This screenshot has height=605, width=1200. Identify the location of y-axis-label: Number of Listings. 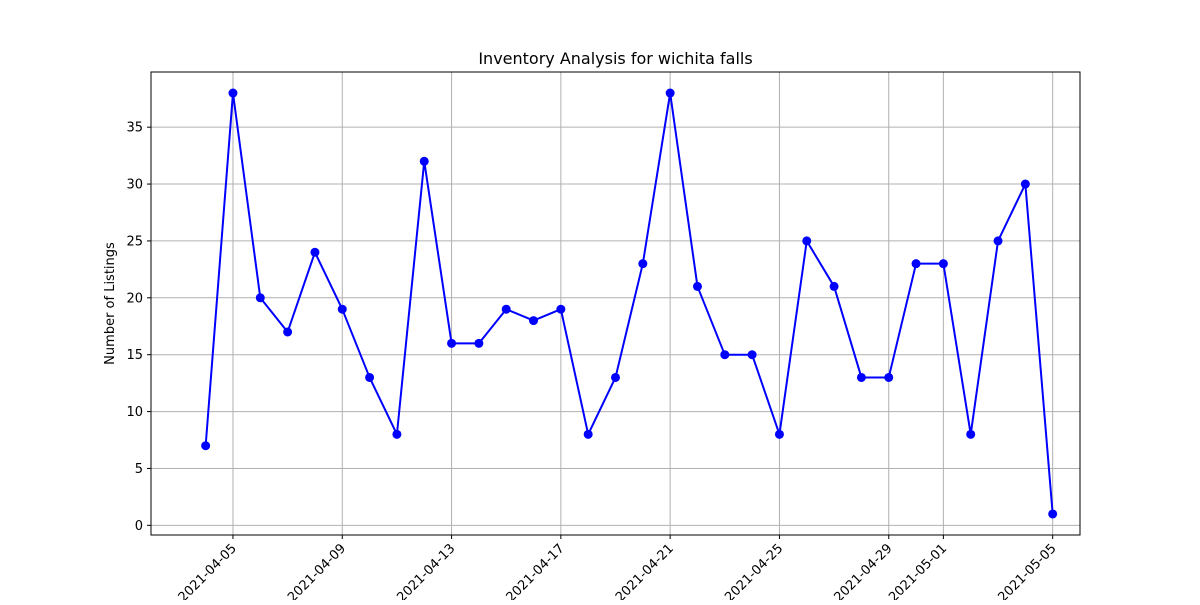
(110, 303).